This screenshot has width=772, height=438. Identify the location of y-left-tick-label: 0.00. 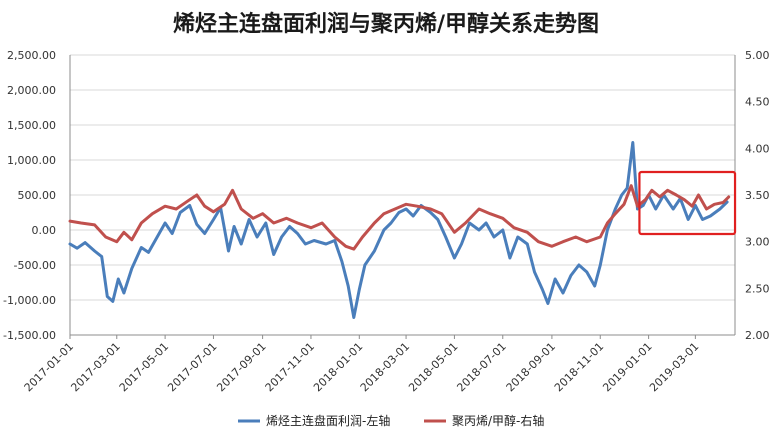
(44, 230).